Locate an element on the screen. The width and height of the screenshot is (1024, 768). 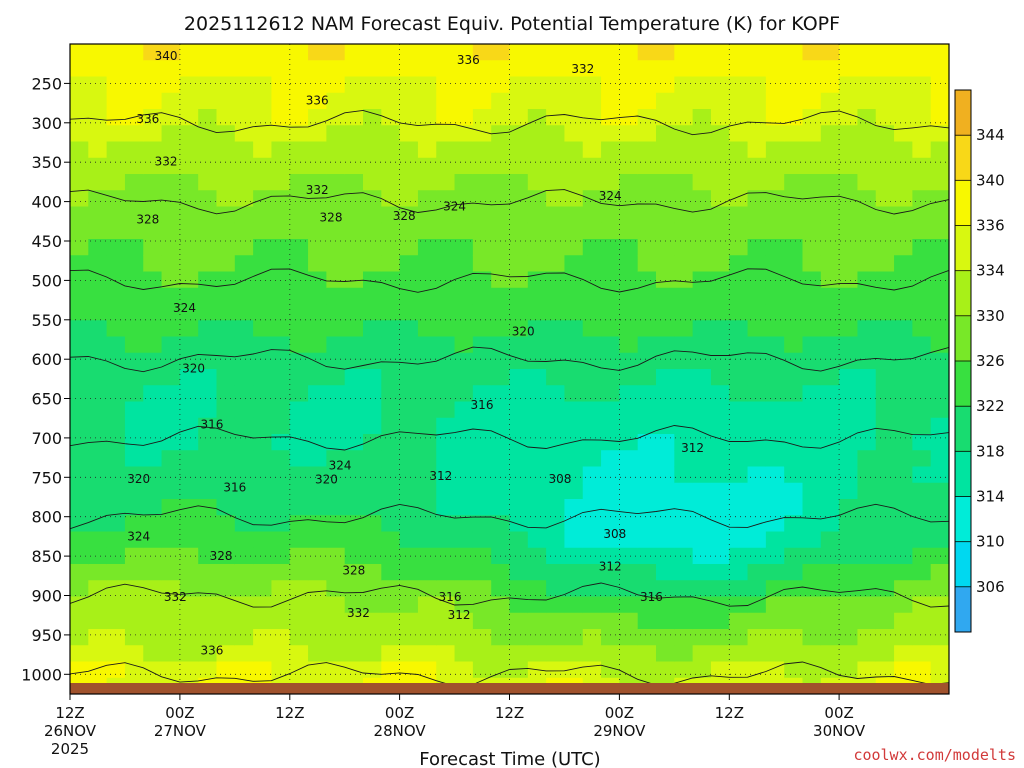
contour-label: 312 is located at coordinates (692, 448).